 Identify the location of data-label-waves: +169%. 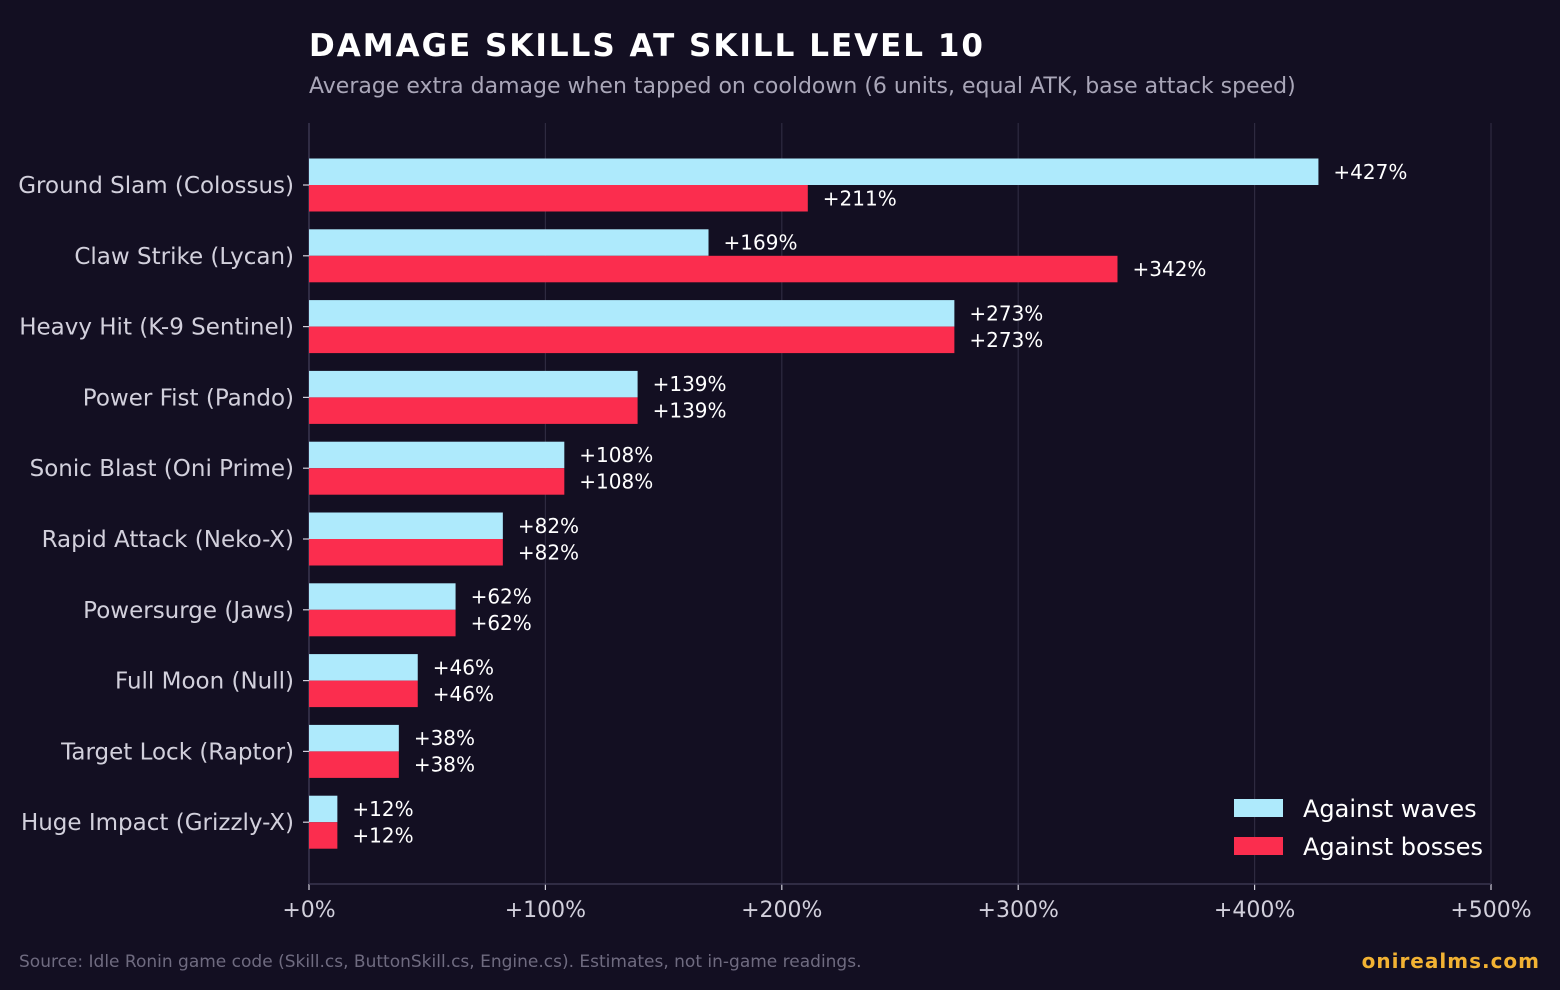
(761, 243).